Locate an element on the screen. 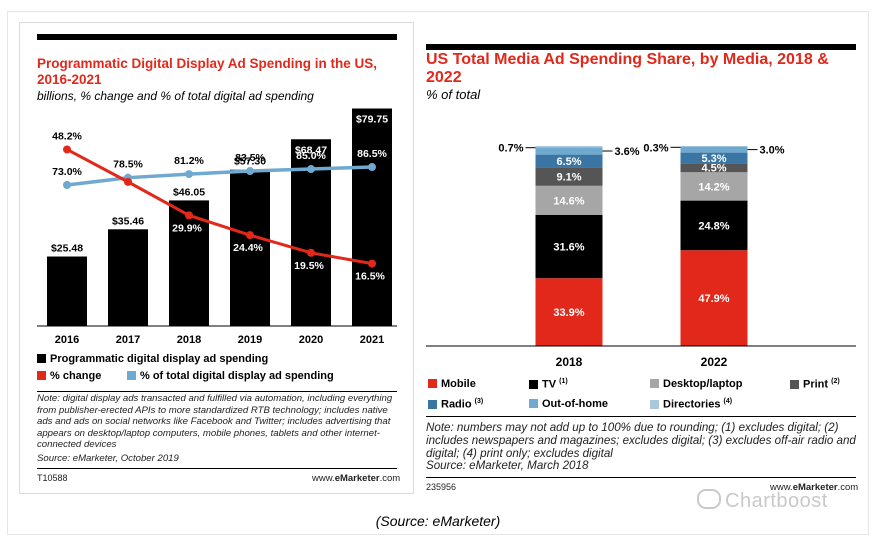 The image size is (876, 547). left-note-divider is located at coordinates (217, 391).